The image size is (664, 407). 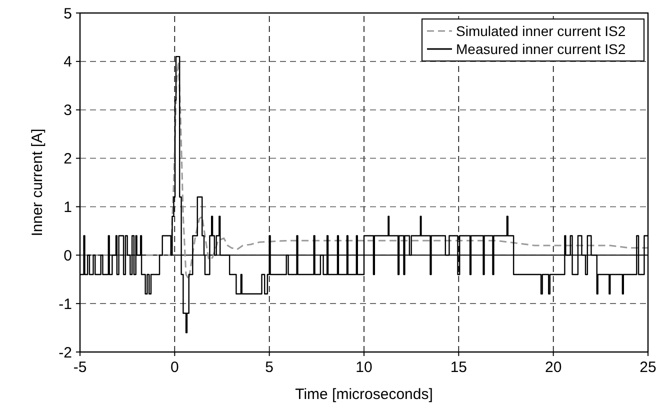 I want to click on y-tick-label: 2, so click(x=68, y=159).